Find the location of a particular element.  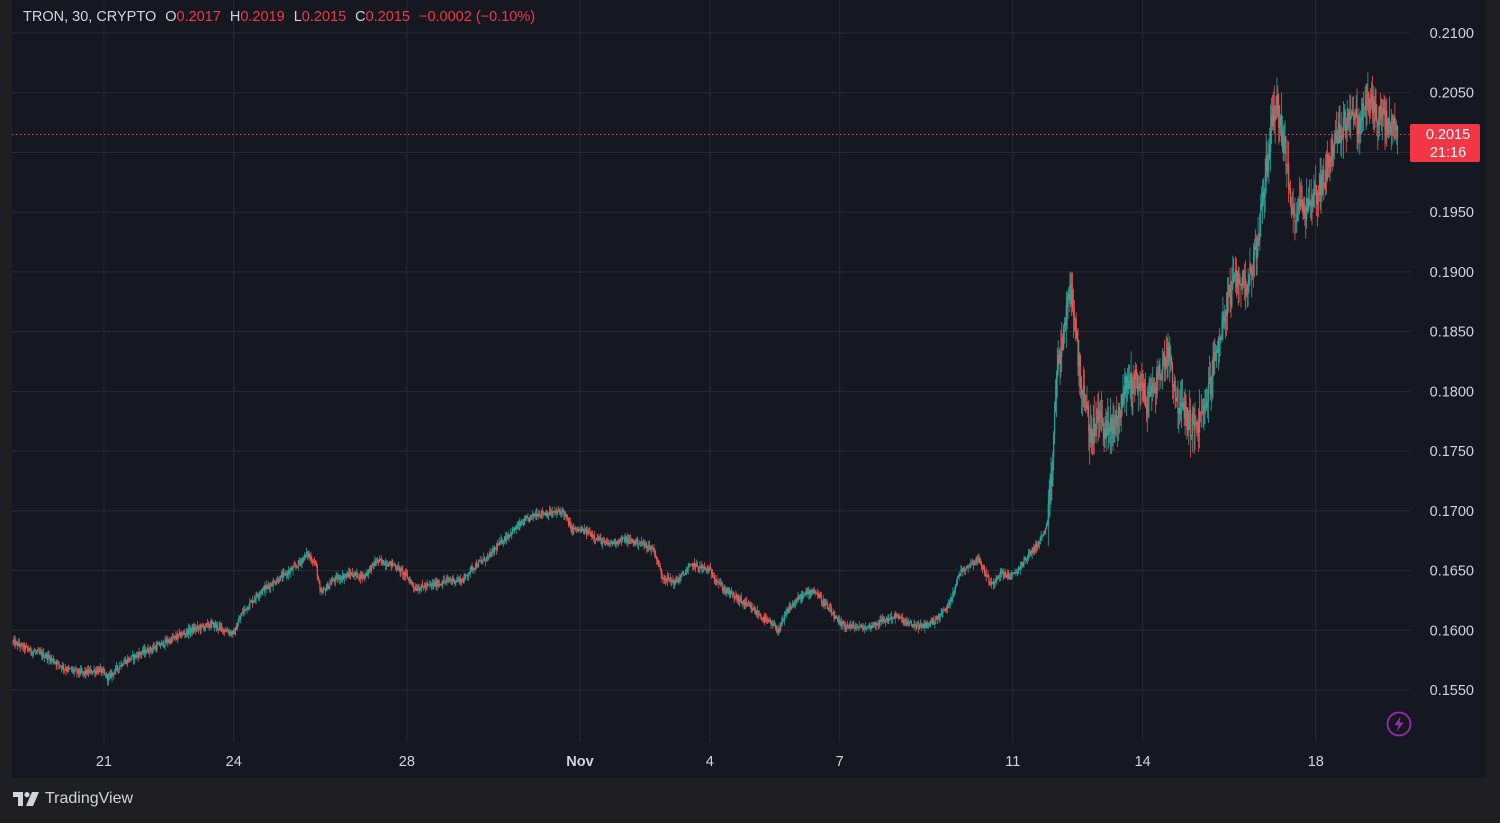

lightning-icon is located at coordinates (1399, 724).